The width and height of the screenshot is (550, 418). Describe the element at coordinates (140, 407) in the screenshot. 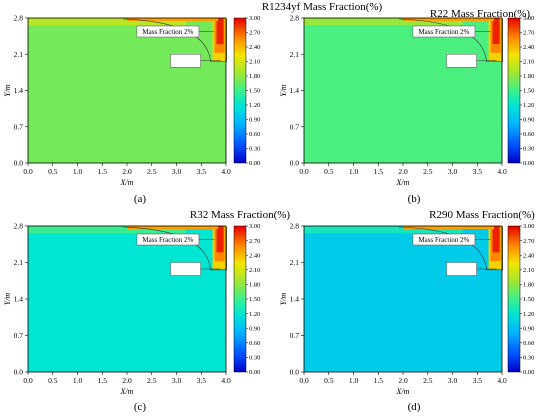

I see `panel-caption: (c)` at that location.